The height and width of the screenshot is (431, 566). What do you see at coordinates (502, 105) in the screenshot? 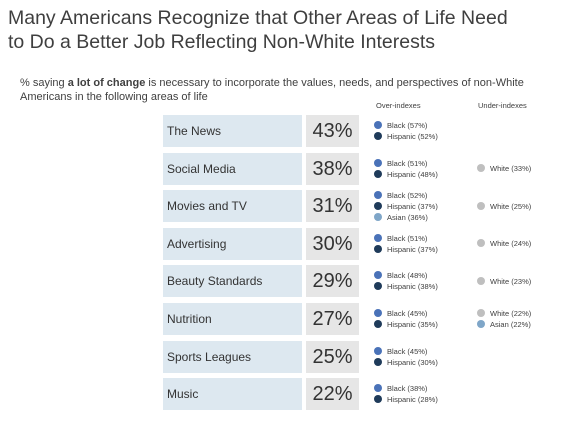
I see `column-header: Under-indexes` at bounding box center [502, 105].